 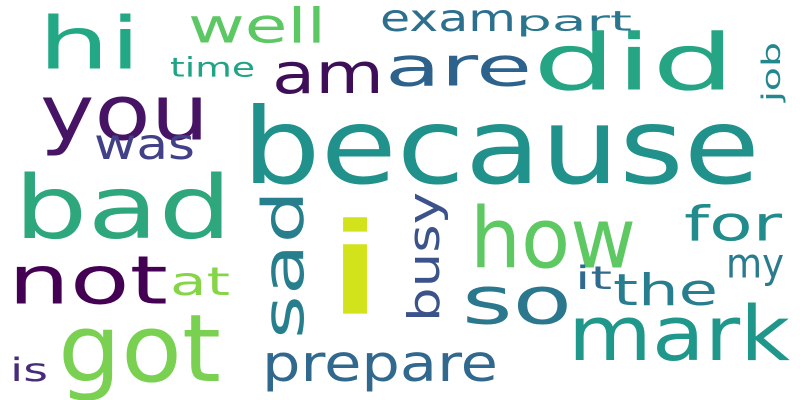 What do you see at coordinates (634, 62) in the screenshot?
I see `word-did: did` at bounding box center [634, 62].